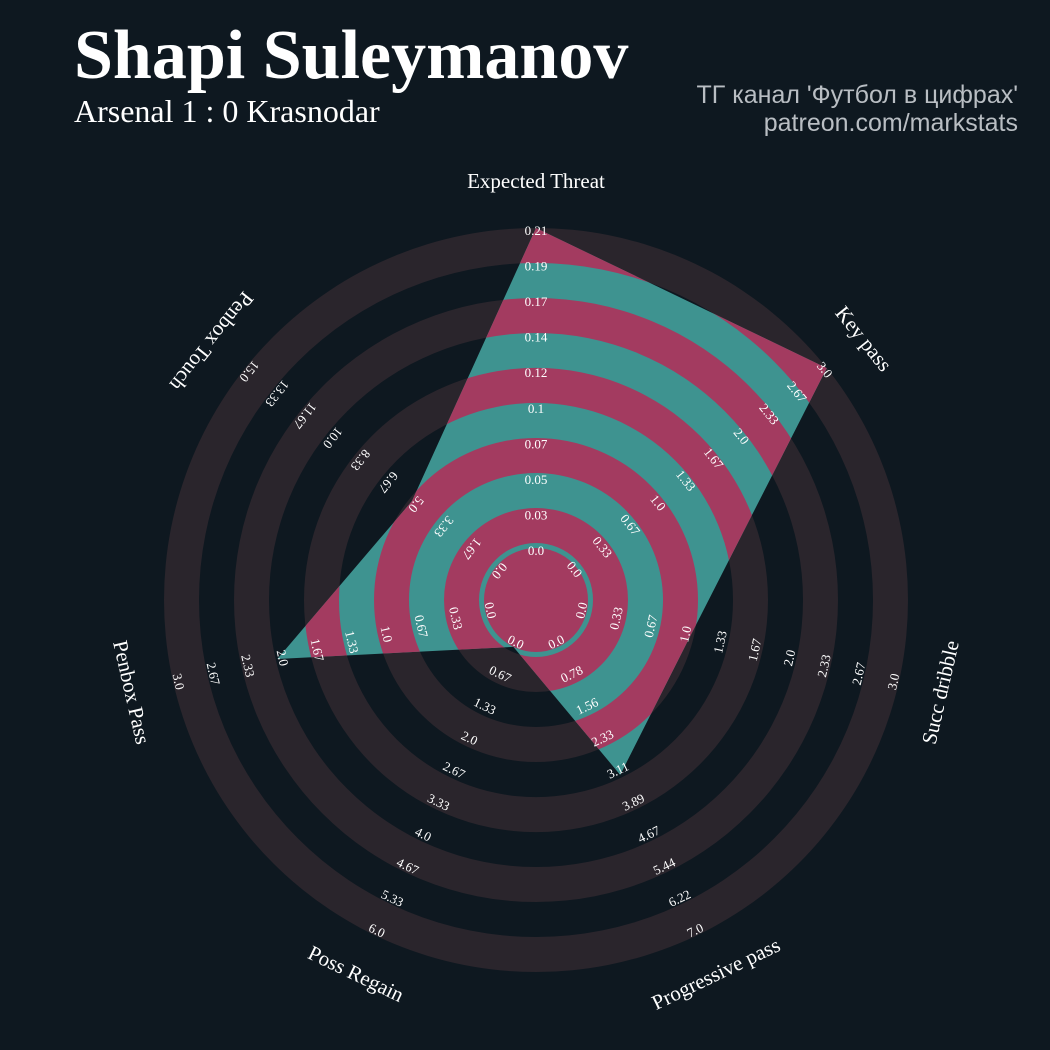 Image resolution: width=1050 pixels, height=1050 pixels. I want to click on tick-label: 0.05, so click(536, 479).